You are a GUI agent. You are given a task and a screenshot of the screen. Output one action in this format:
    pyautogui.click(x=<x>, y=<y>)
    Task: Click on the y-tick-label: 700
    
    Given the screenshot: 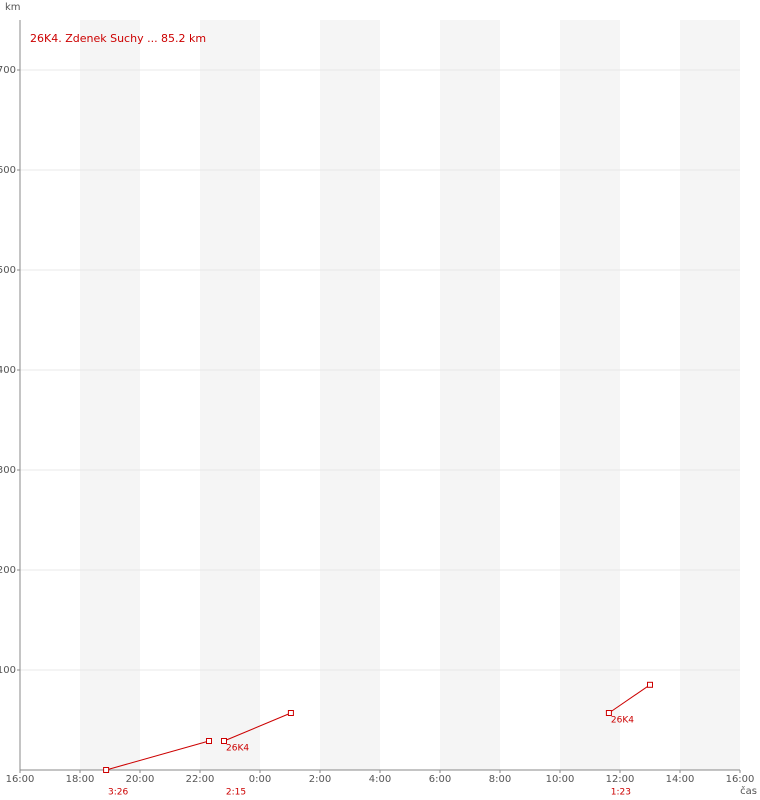 What is the action you would take?
    pyautogui.click(x=8, y=70)
    